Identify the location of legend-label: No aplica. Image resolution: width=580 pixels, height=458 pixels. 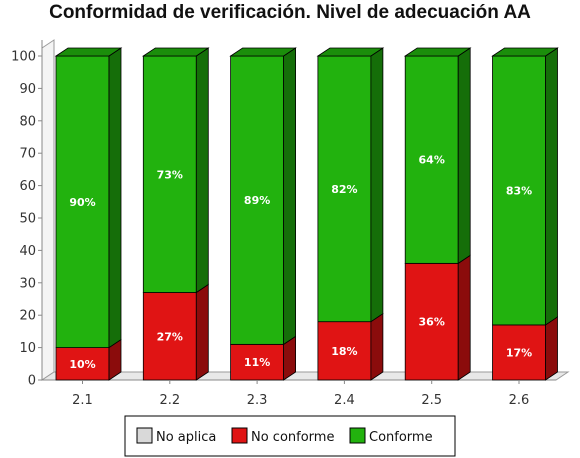
(186, 437).